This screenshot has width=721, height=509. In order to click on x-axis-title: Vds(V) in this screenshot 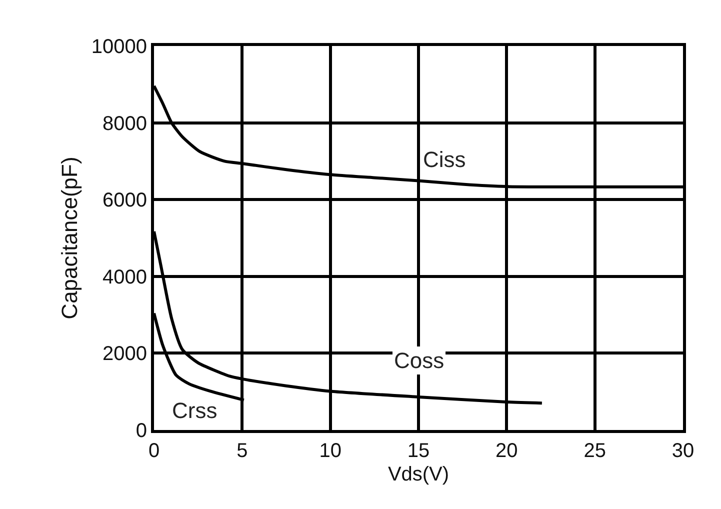, I will do `click(419, 475)`.